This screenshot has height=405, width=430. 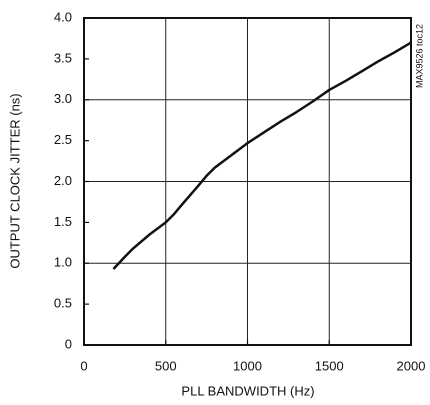 What do you see at coordinates (419, 56) in the screenshot?
I see `annotation: MAX9526 toc12` at bounding box center [419, 56].